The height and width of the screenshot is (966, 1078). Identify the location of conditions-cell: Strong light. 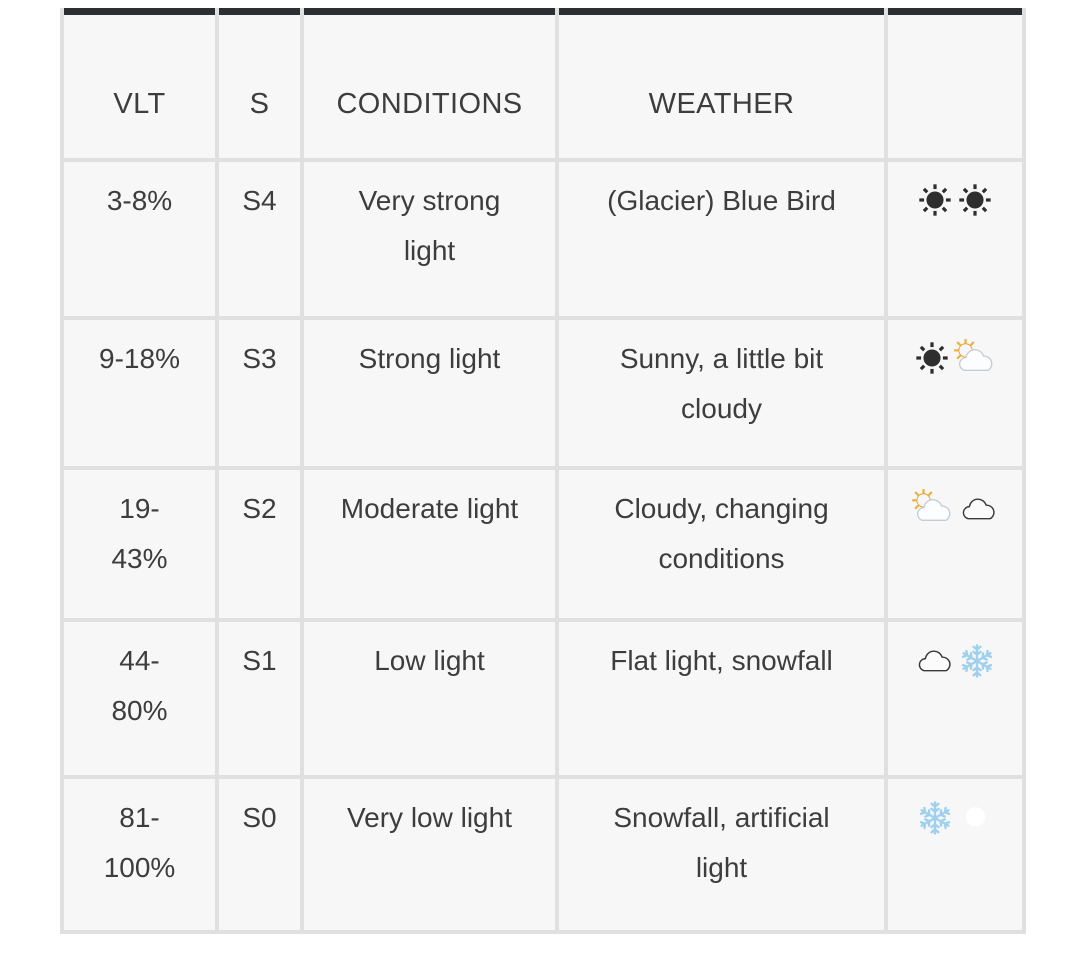
(429, 393).